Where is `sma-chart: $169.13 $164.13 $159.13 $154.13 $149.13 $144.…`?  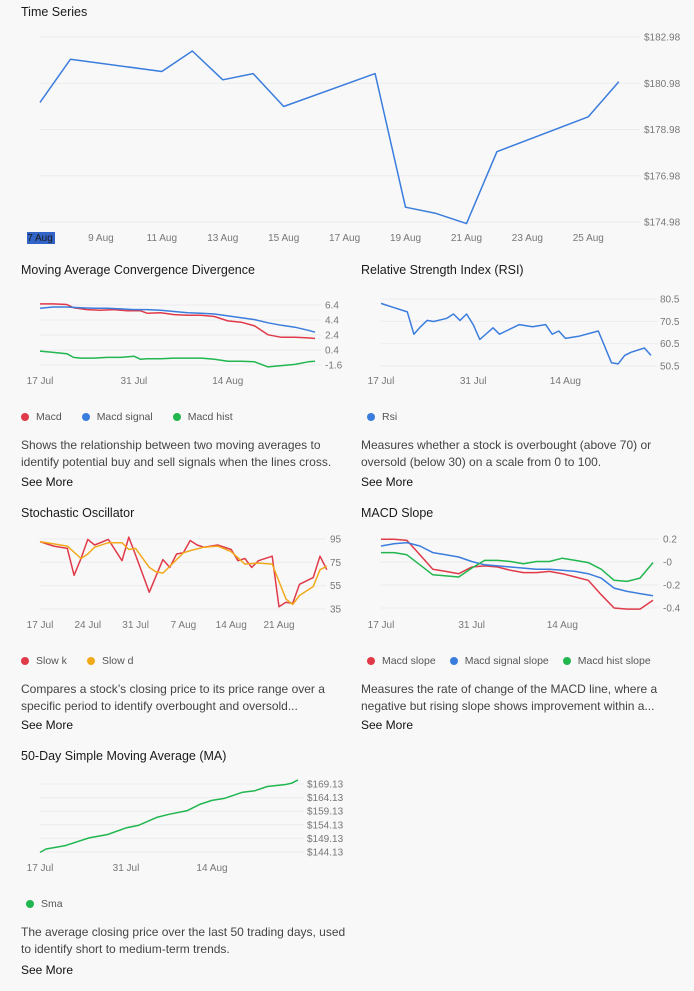
sma-chart: $169.13 $164.13 $159.13 $154.13 $149.13 $144.… is located at coordinates (173, 812).